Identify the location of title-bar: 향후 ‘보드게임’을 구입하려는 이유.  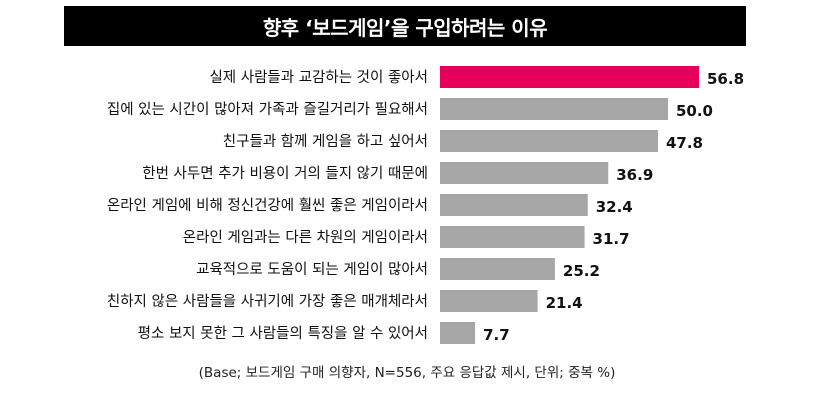
(405, 26).